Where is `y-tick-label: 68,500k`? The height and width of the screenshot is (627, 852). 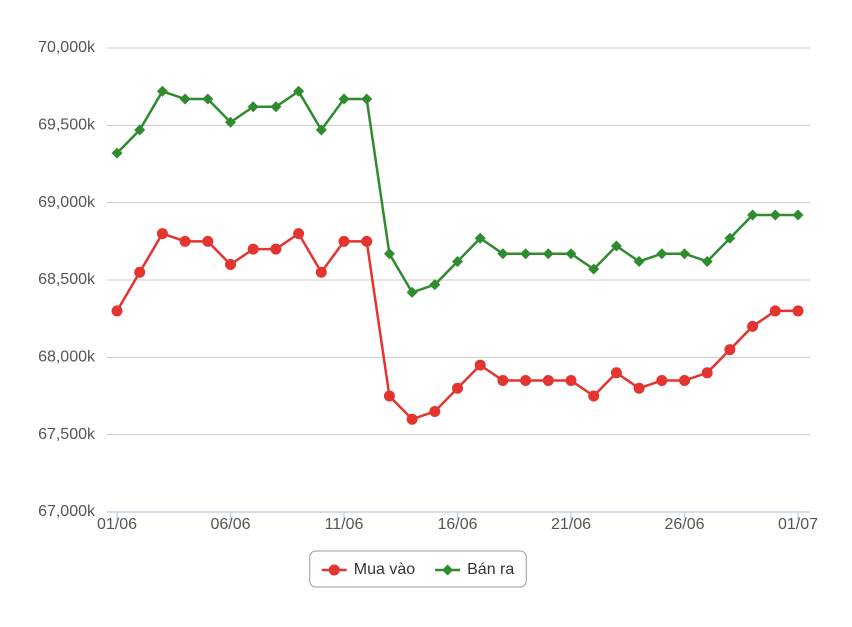 y-tick-label: 68,500k is located at coordinates (67, 279).